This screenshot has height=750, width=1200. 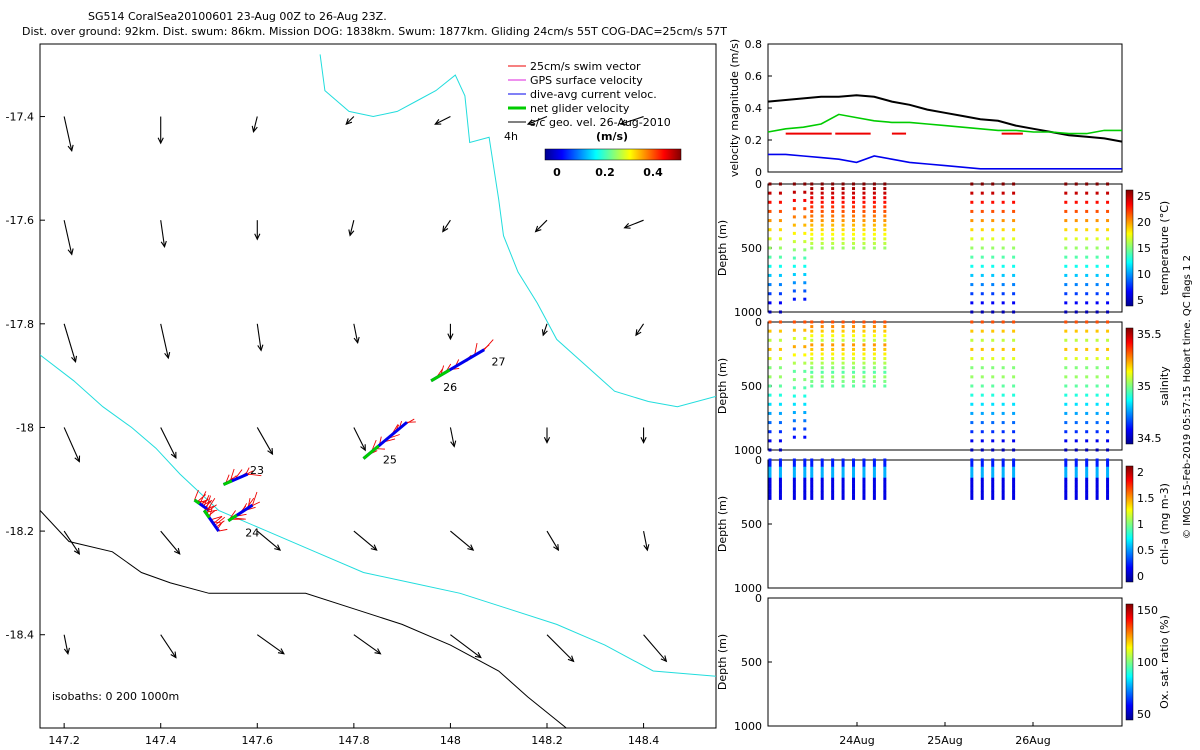 What do you see at coordinates (585, 66) in the screenshot?
I see `legend-swim: 25cm/s swim vector` at bounding box center [585, 66].